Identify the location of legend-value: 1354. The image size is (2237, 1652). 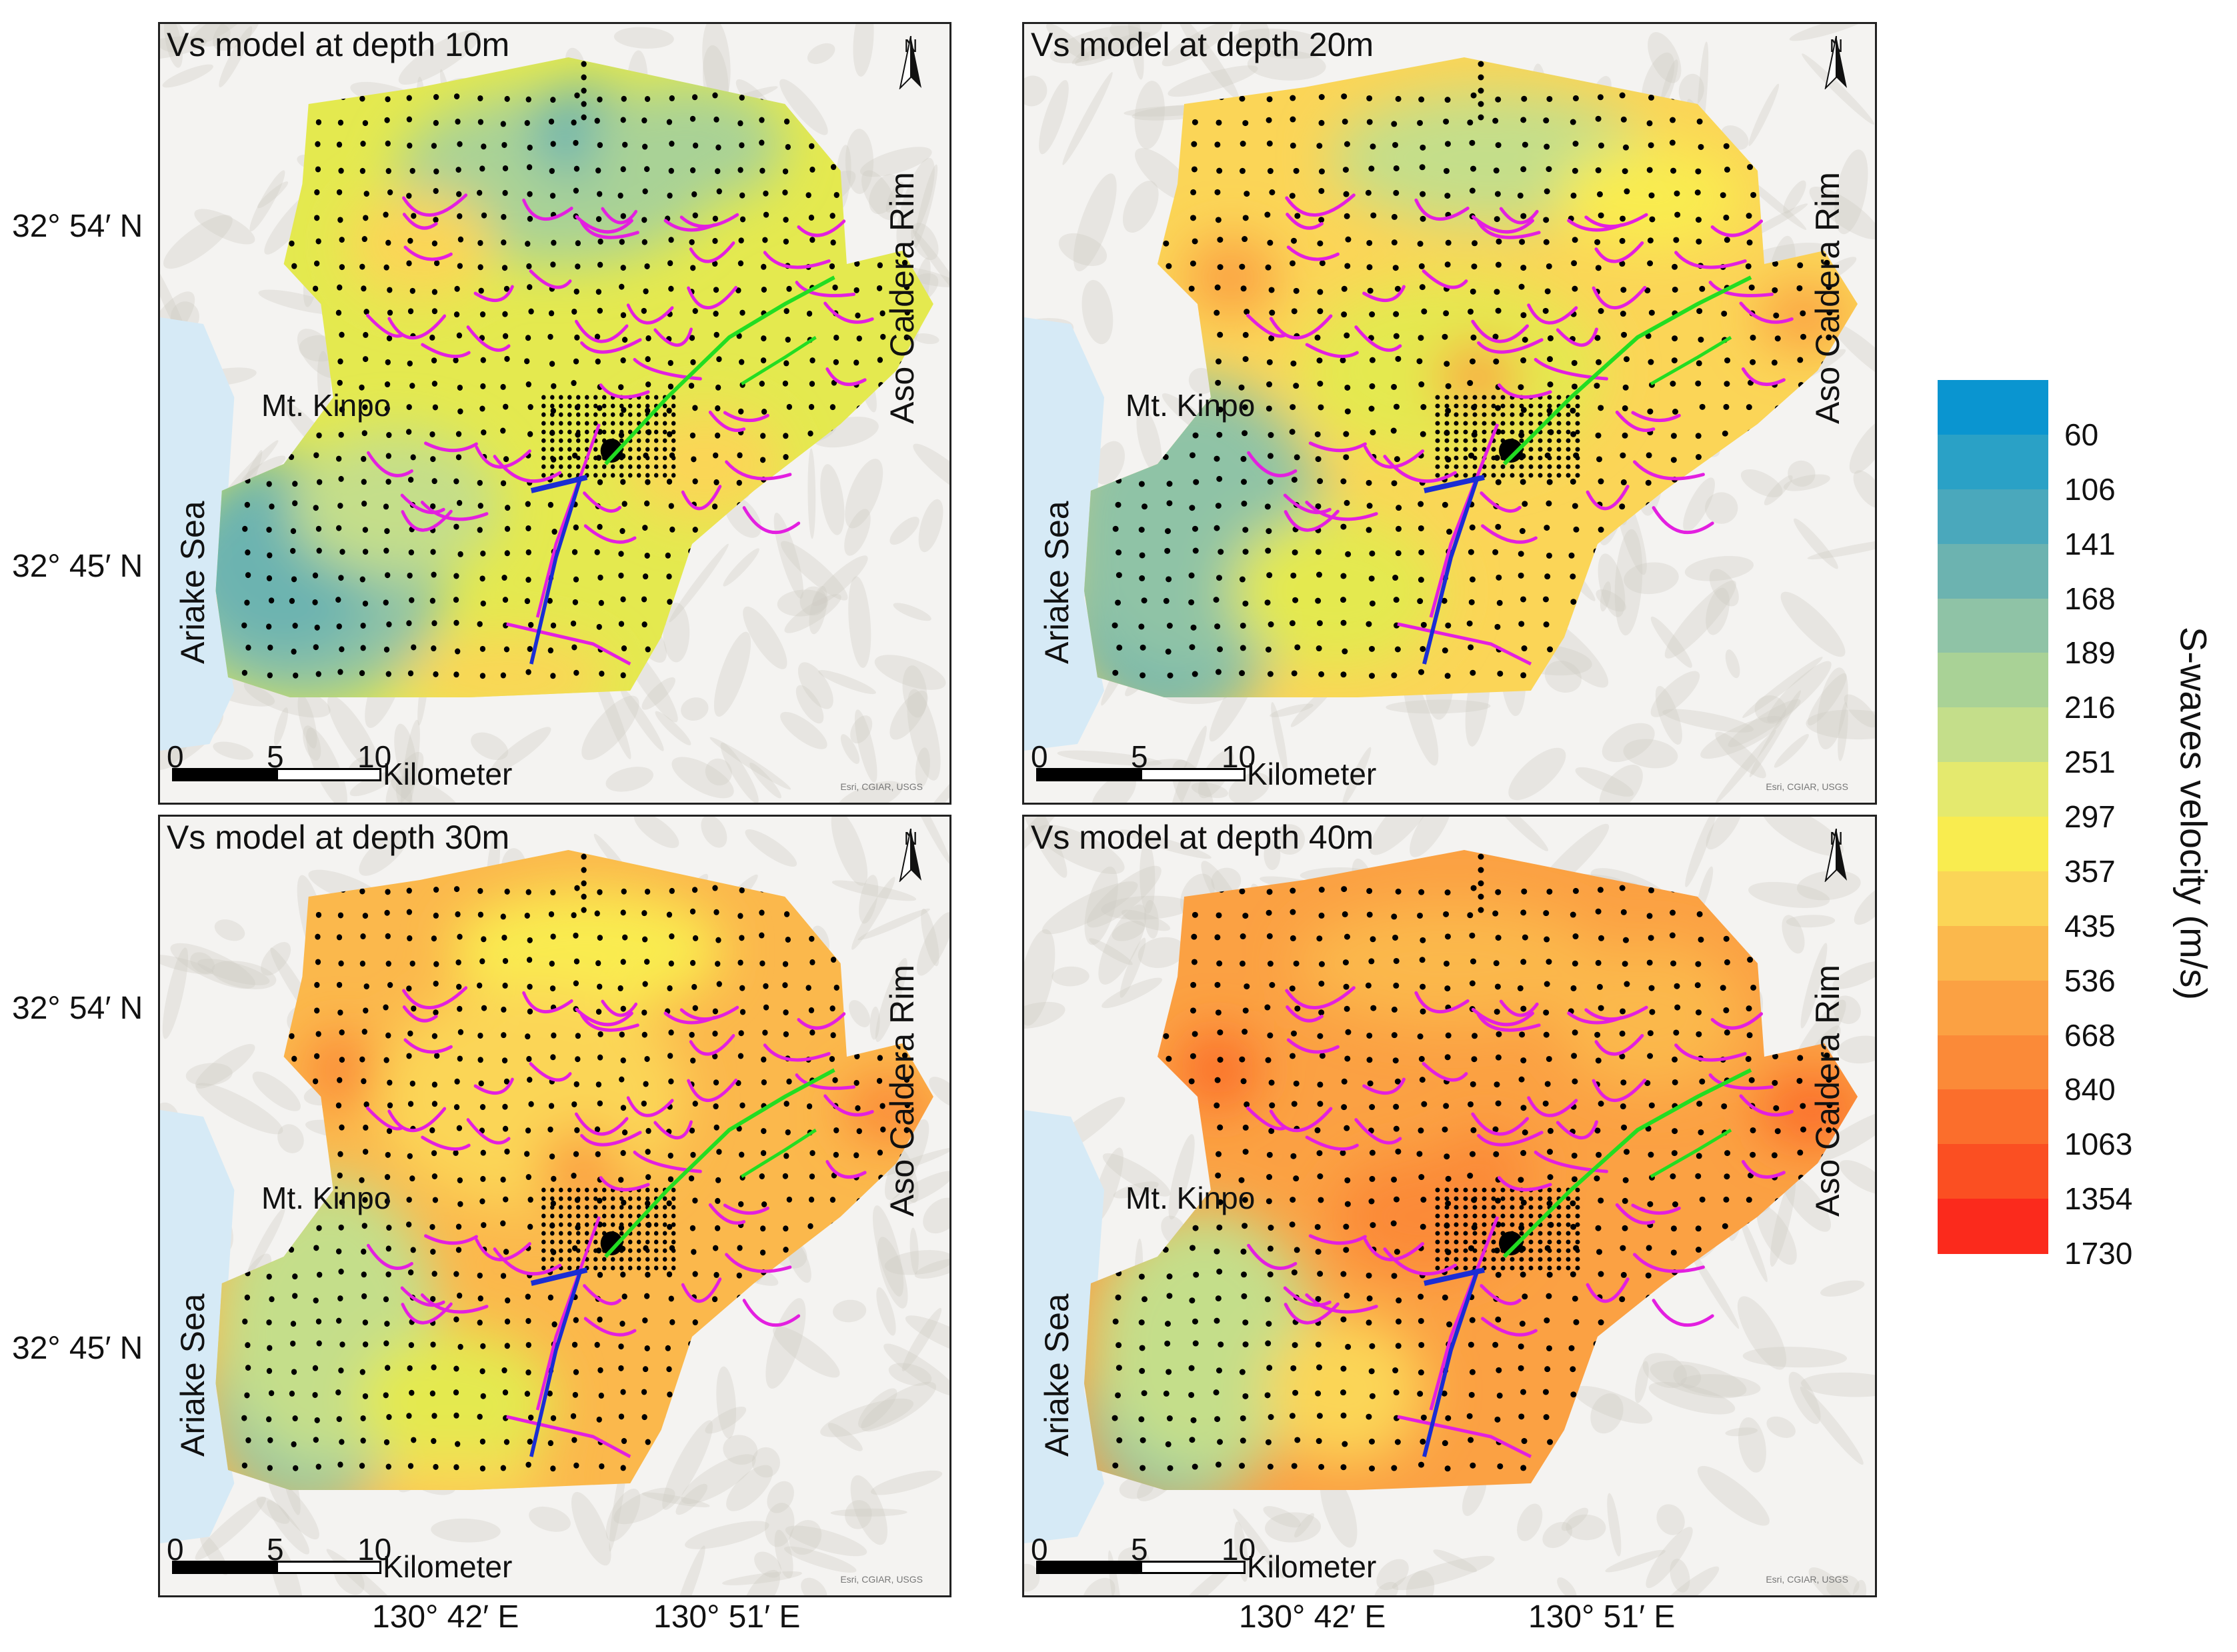
(2099, 1199).